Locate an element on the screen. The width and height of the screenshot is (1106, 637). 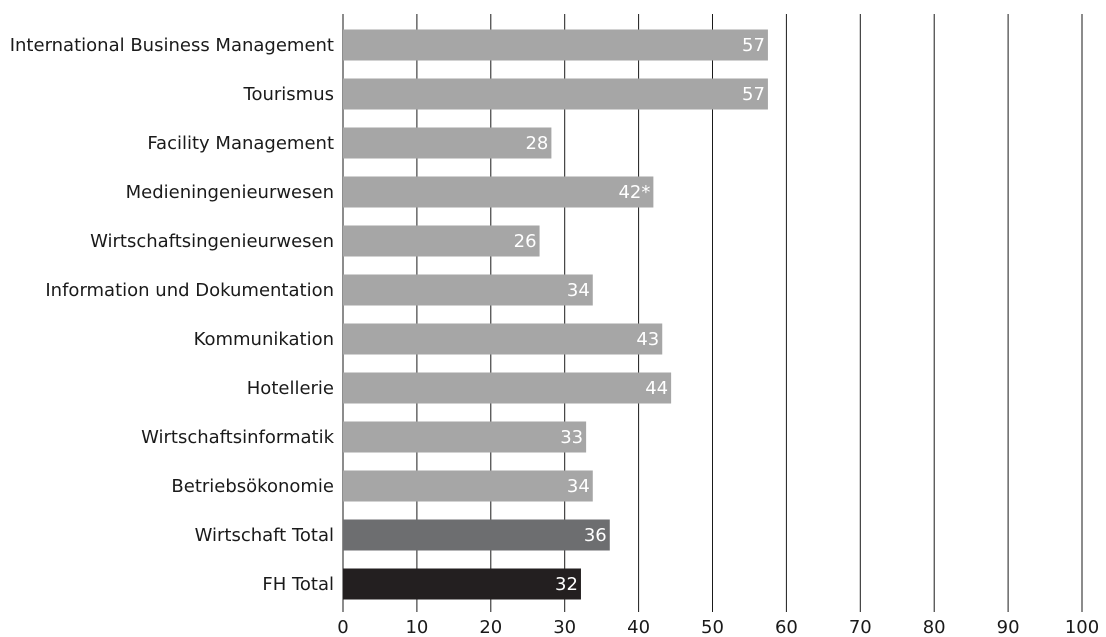
category-label: Betriebsökonomie is located at coordinates (252, 486).